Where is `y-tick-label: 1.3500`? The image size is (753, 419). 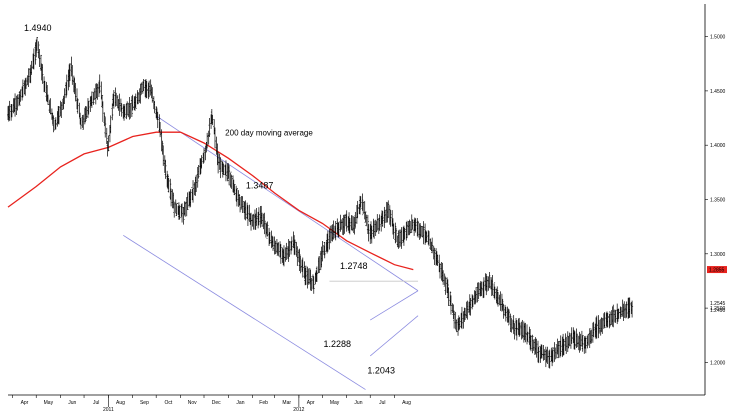 y-tick-label: 1.3500 is located at coordinates (718, 201).